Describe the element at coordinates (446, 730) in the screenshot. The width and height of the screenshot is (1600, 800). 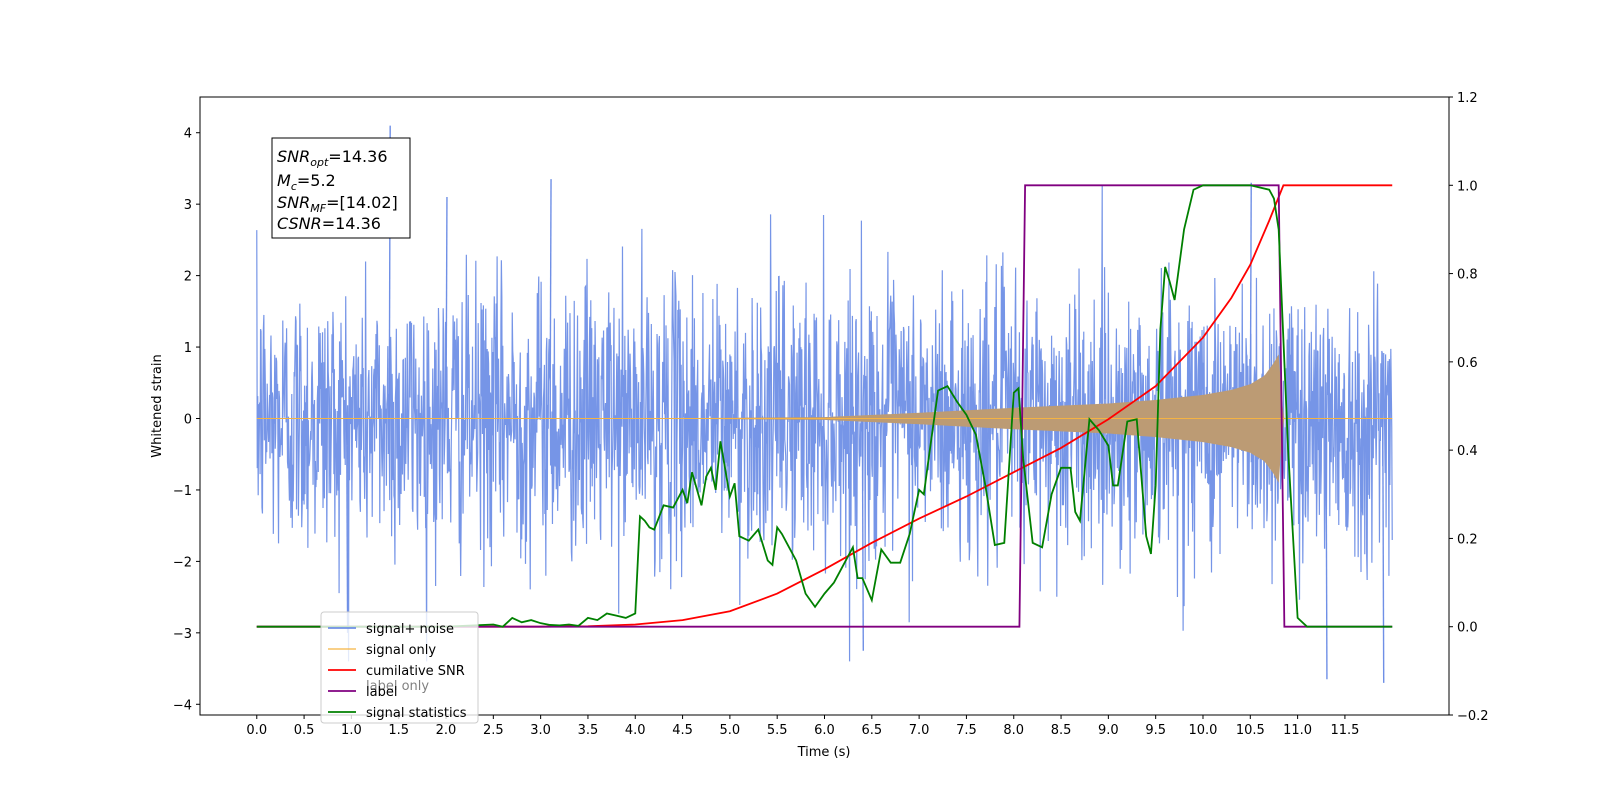
I see `x-tick-label: 2.0` at that location.